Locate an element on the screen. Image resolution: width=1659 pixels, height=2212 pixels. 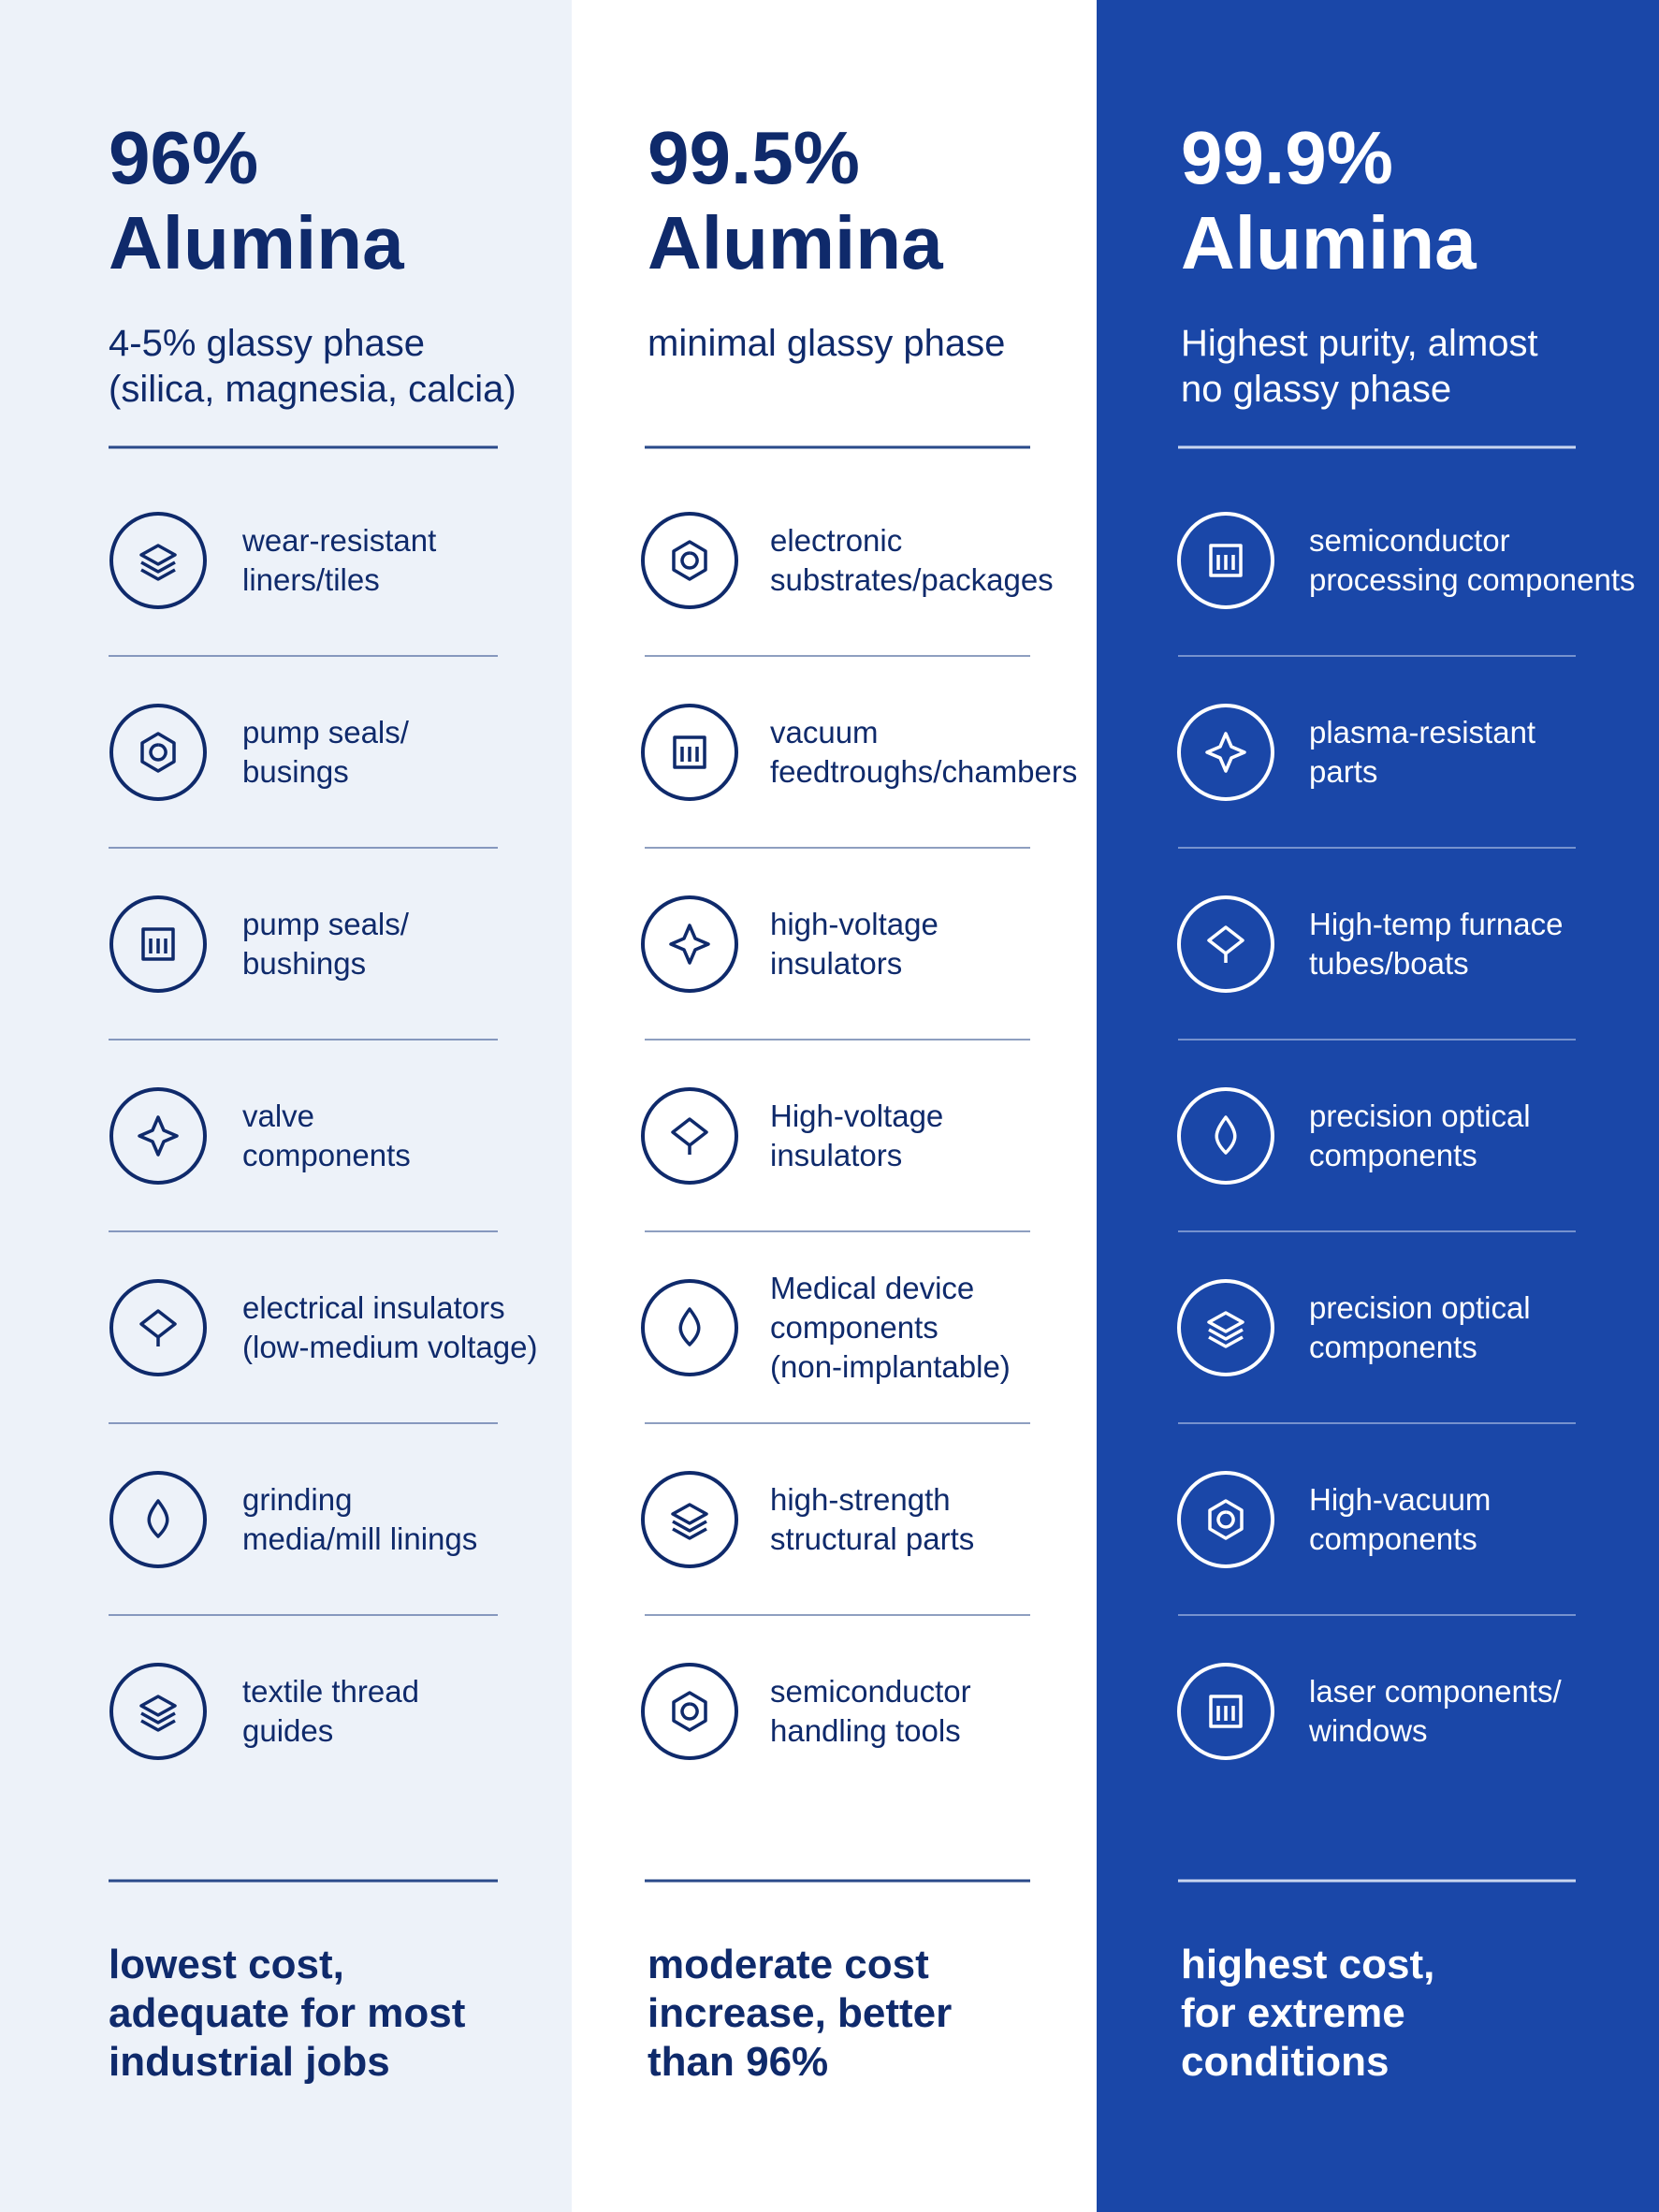
item-label: High-vacuum is located at coordinates (1400, 1499).